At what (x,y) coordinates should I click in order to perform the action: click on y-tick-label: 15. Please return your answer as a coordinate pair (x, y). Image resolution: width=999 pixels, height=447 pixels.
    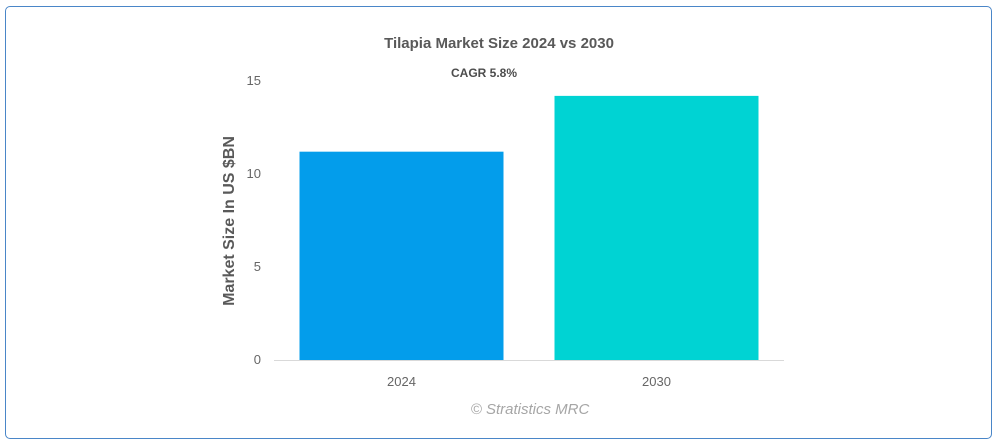
    Looking at the image, I should click on (254, 80).